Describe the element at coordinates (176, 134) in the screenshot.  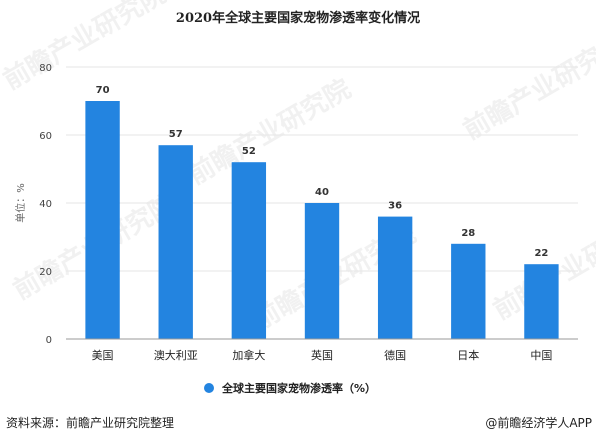
I see `bar-value-label: 57` at that location.